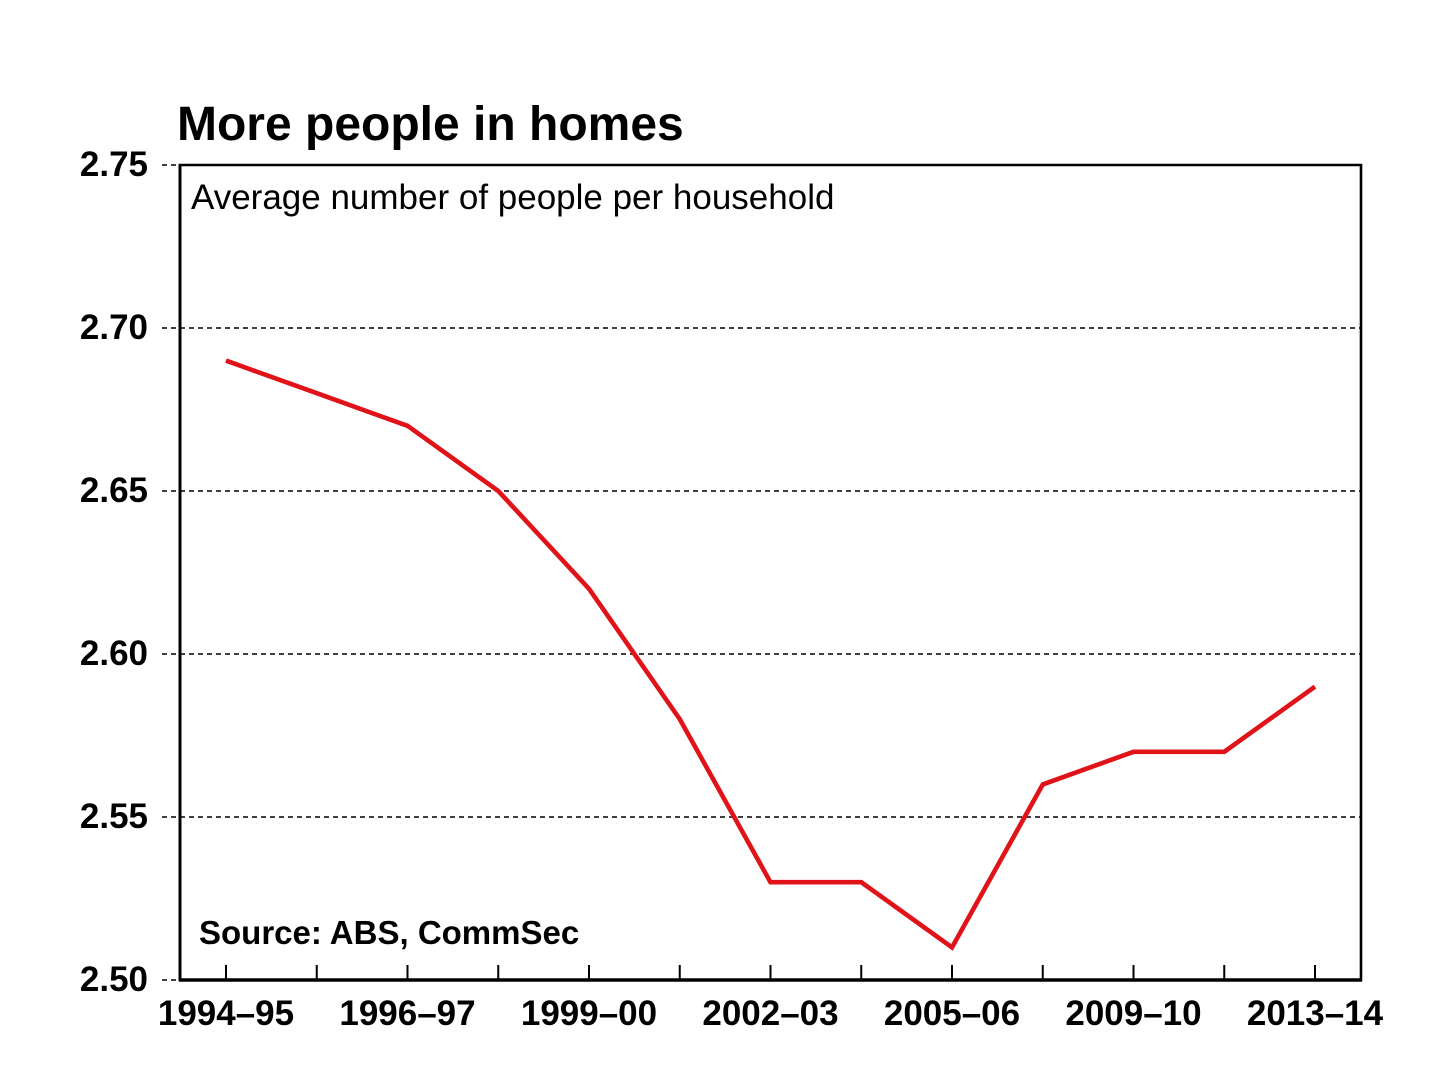  What do you see at coordinates (113, 653) in the screenshot?
I see `y-tick-label: 2.60` at bounding box center [113, 653].